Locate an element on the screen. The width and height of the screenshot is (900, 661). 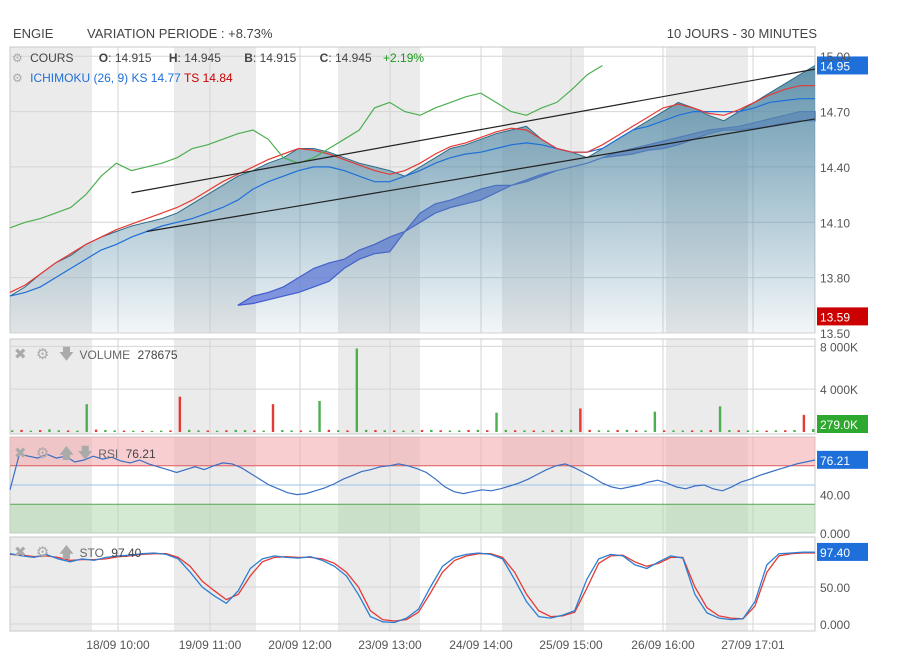
x-tick-label: 19/09 11:00 is located at coordinates (210, 645).